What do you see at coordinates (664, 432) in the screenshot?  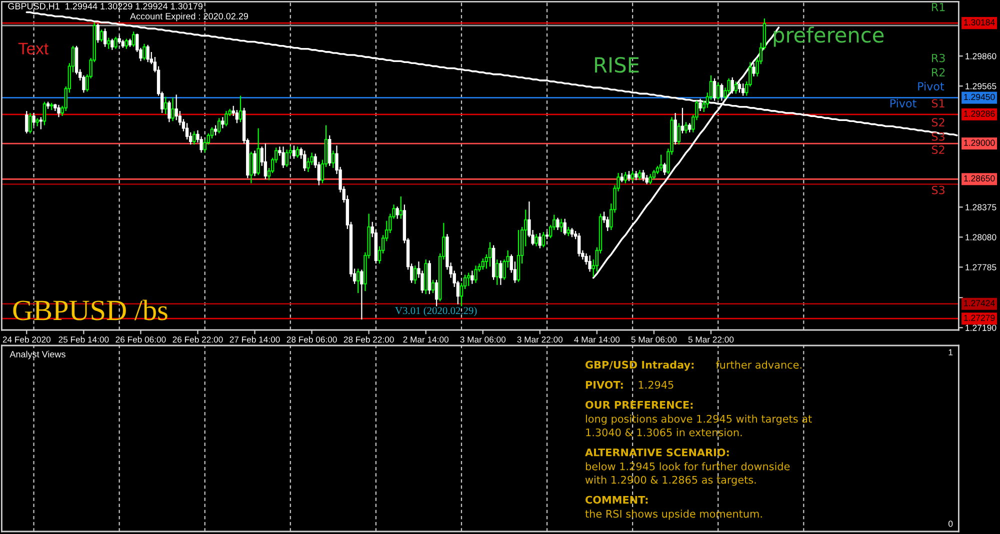 I see `text: 1.3040 & 1.3065 in extension.` at bounding box center [664, 432].